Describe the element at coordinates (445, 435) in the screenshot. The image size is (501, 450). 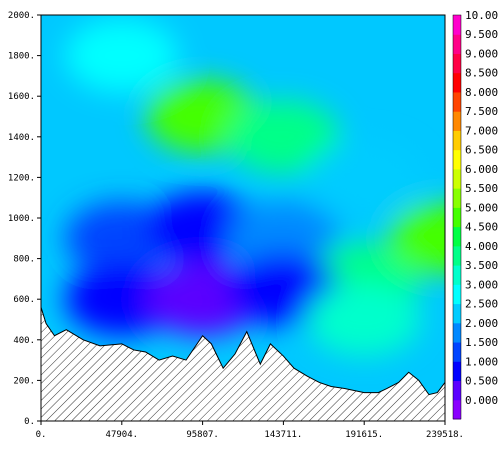
I see `x-tick-label: 239518.` at that location.